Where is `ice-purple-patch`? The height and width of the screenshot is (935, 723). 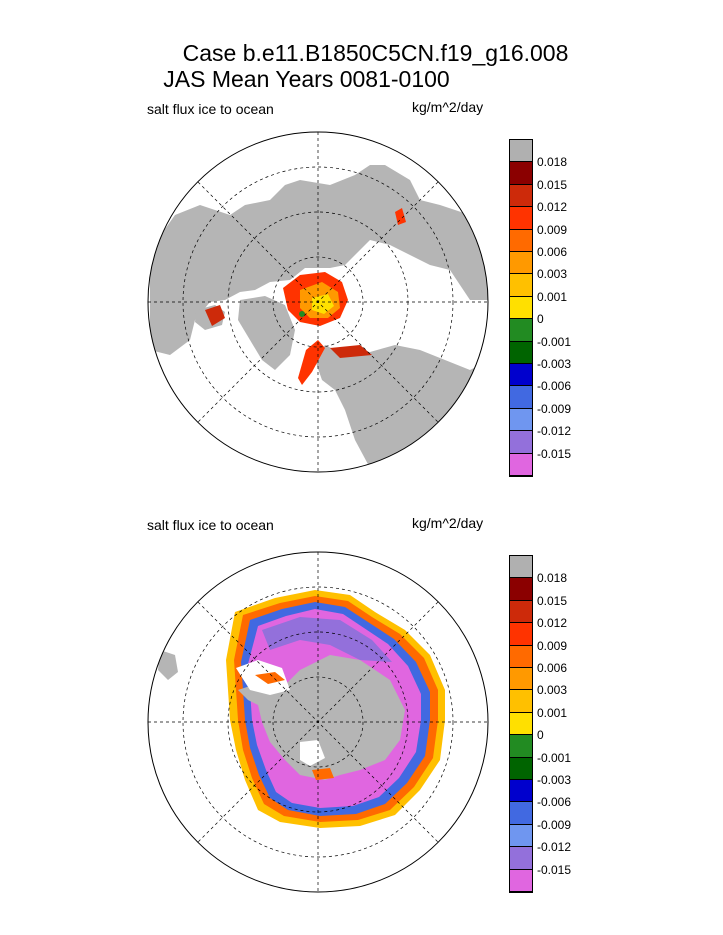
ice-purple-patch is located at coordinates (327, 639).